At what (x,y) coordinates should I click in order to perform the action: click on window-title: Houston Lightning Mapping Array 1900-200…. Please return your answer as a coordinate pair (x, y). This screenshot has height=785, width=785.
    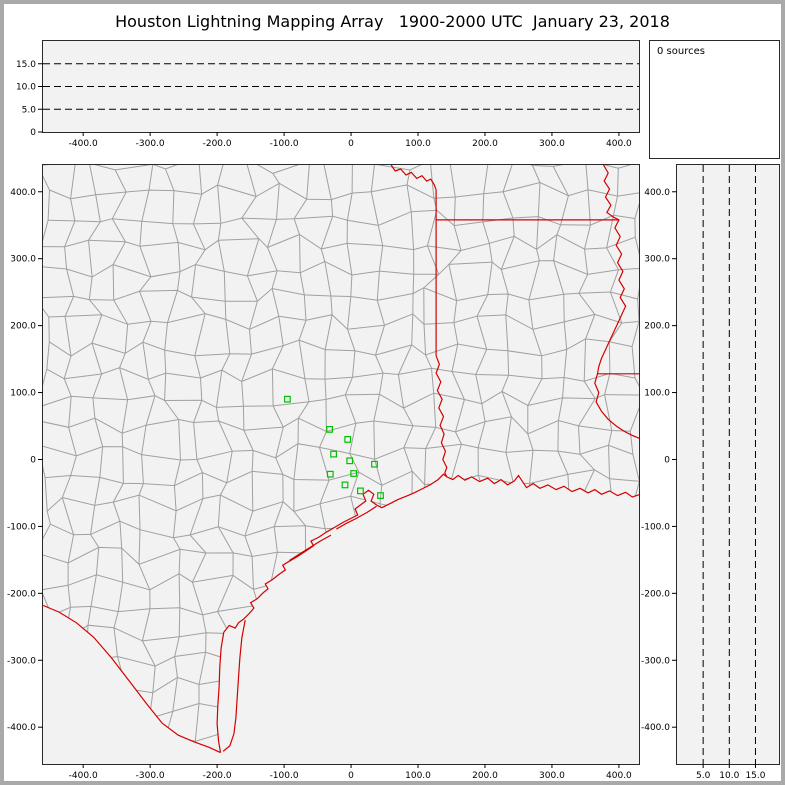
    Looking at the image, I should click on (392, 21).